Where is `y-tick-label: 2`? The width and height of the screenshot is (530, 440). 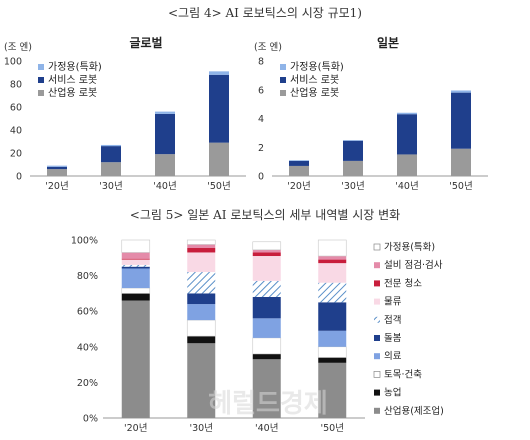
y-tick-label: 2 is located at coordinates (261, 148).